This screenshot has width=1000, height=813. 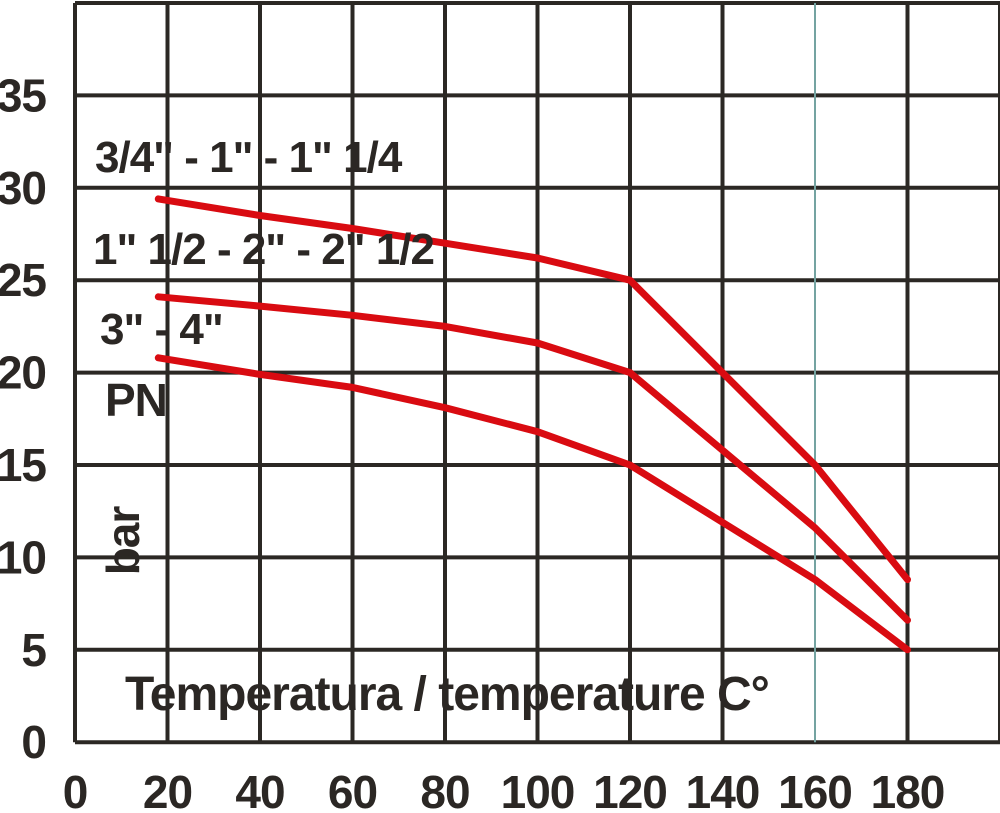 I want to click on y-tick-label-20: 20, so click(x=23, y=373).